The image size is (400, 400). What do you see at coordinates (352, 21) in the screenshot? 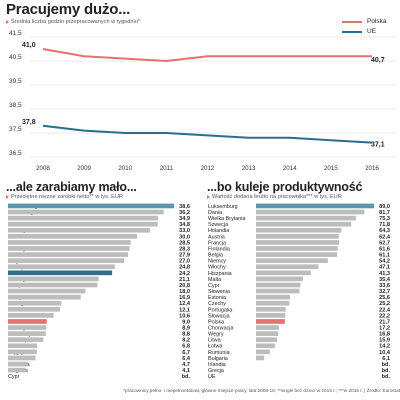
I see `legend-swatch-polska` at bounding box center [352, 21].